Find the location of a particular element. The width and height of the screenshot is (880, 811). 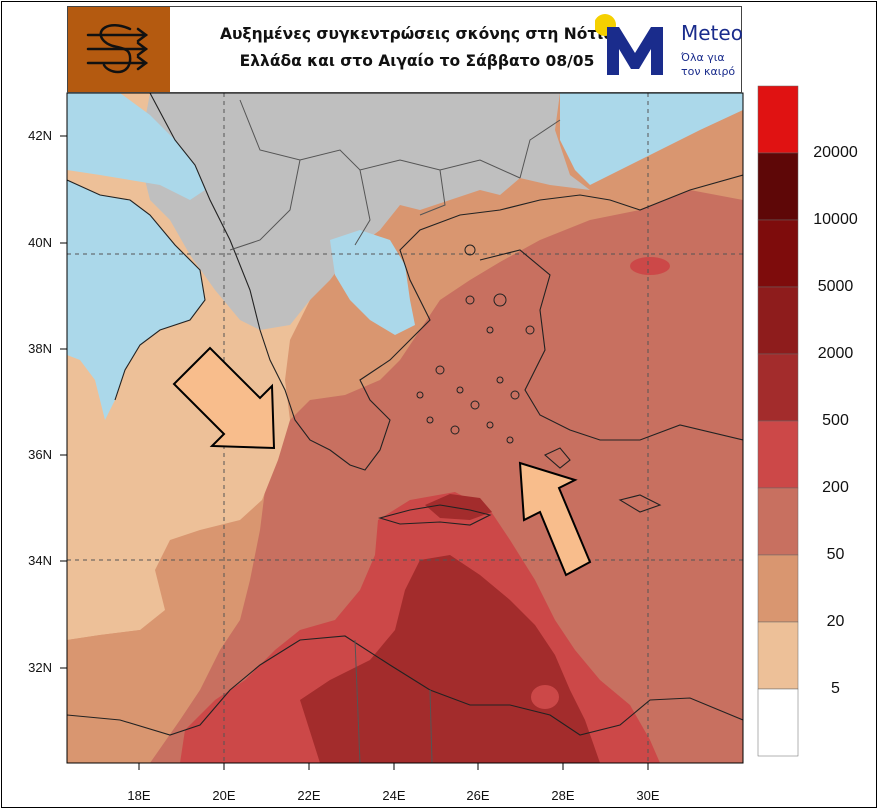

lat-tick-label: 40N is located at coordinates (40, 242).